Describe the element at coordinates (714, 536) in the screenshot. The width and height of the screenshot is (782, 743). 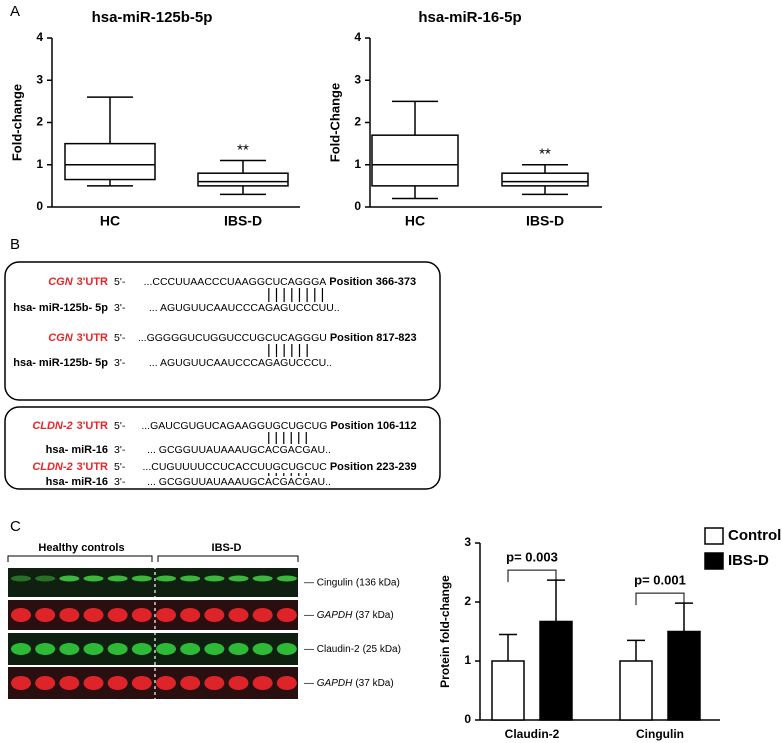
I see `legend-swatch` at that location.